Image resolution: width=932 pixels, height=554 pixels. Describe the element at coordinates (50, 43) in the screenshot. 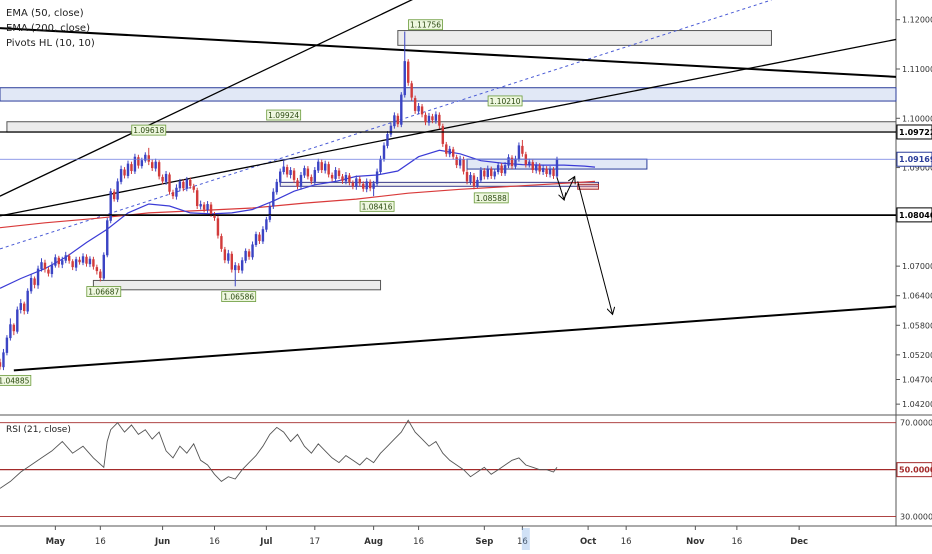

I see `legend-pivots: Pivots HL (10, 10)` at that location.